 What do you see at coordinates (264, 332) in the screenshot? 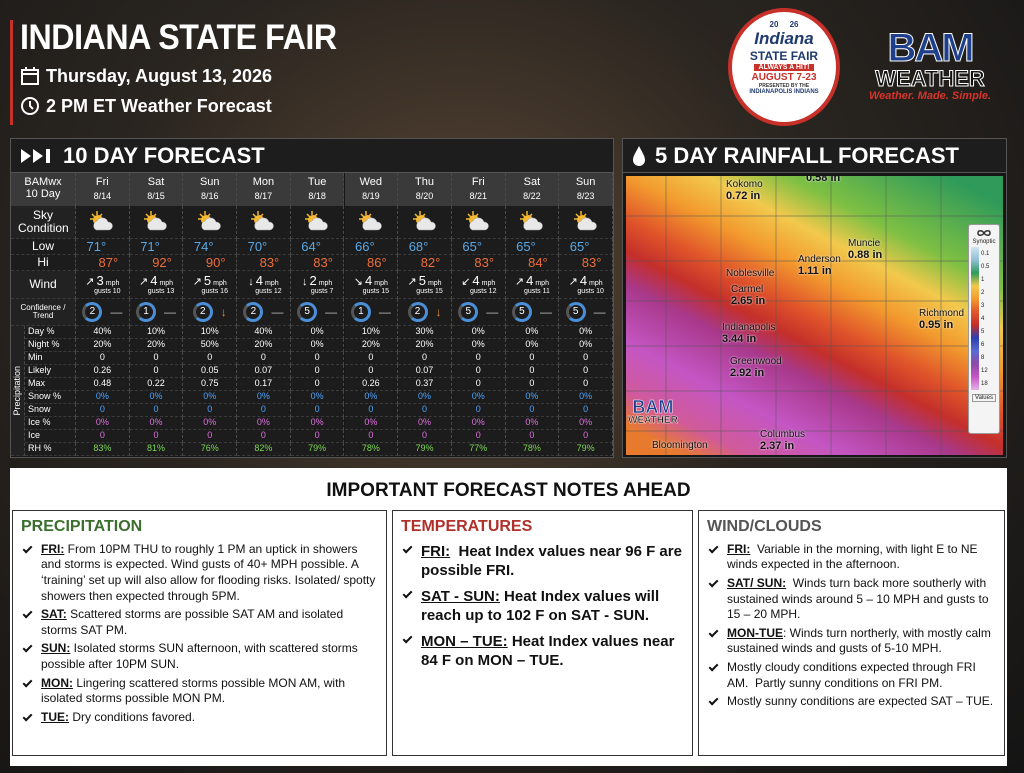
I see `precip-cell: 40%` at bounding box center [264, 332].